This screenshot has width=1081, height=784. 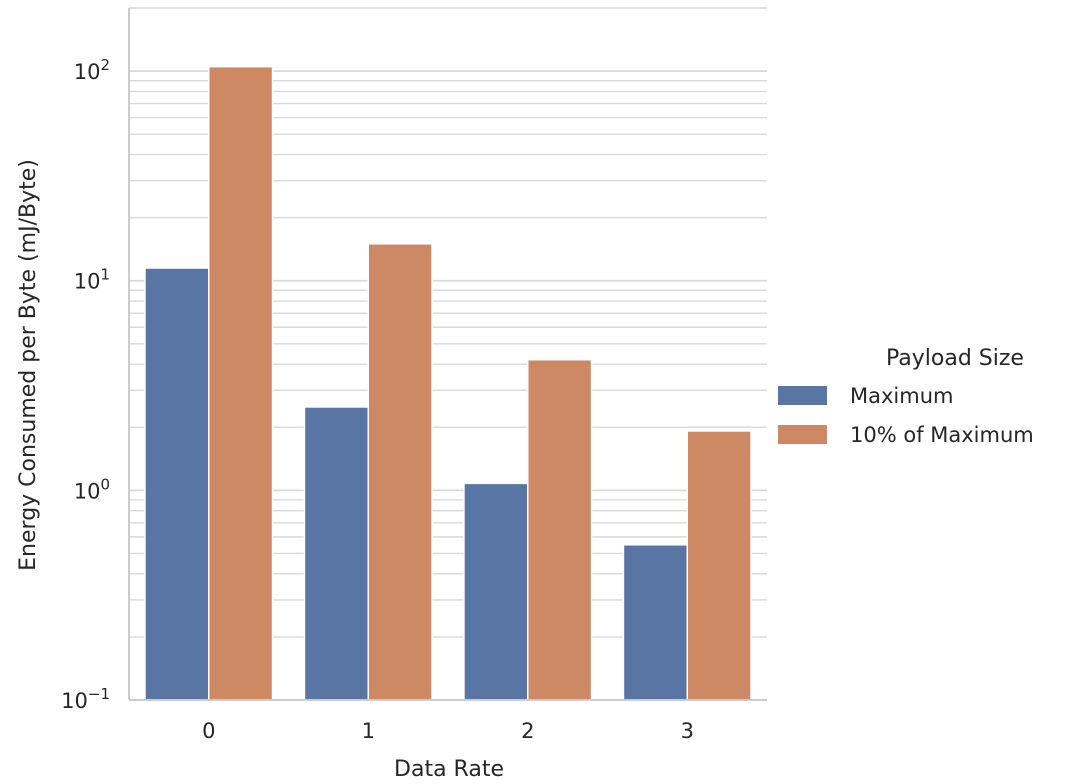 What do you see at coordinates (92, 70) in the screenshot?
I see `y-tick-label: 10²` at bounding box center [92, 70].